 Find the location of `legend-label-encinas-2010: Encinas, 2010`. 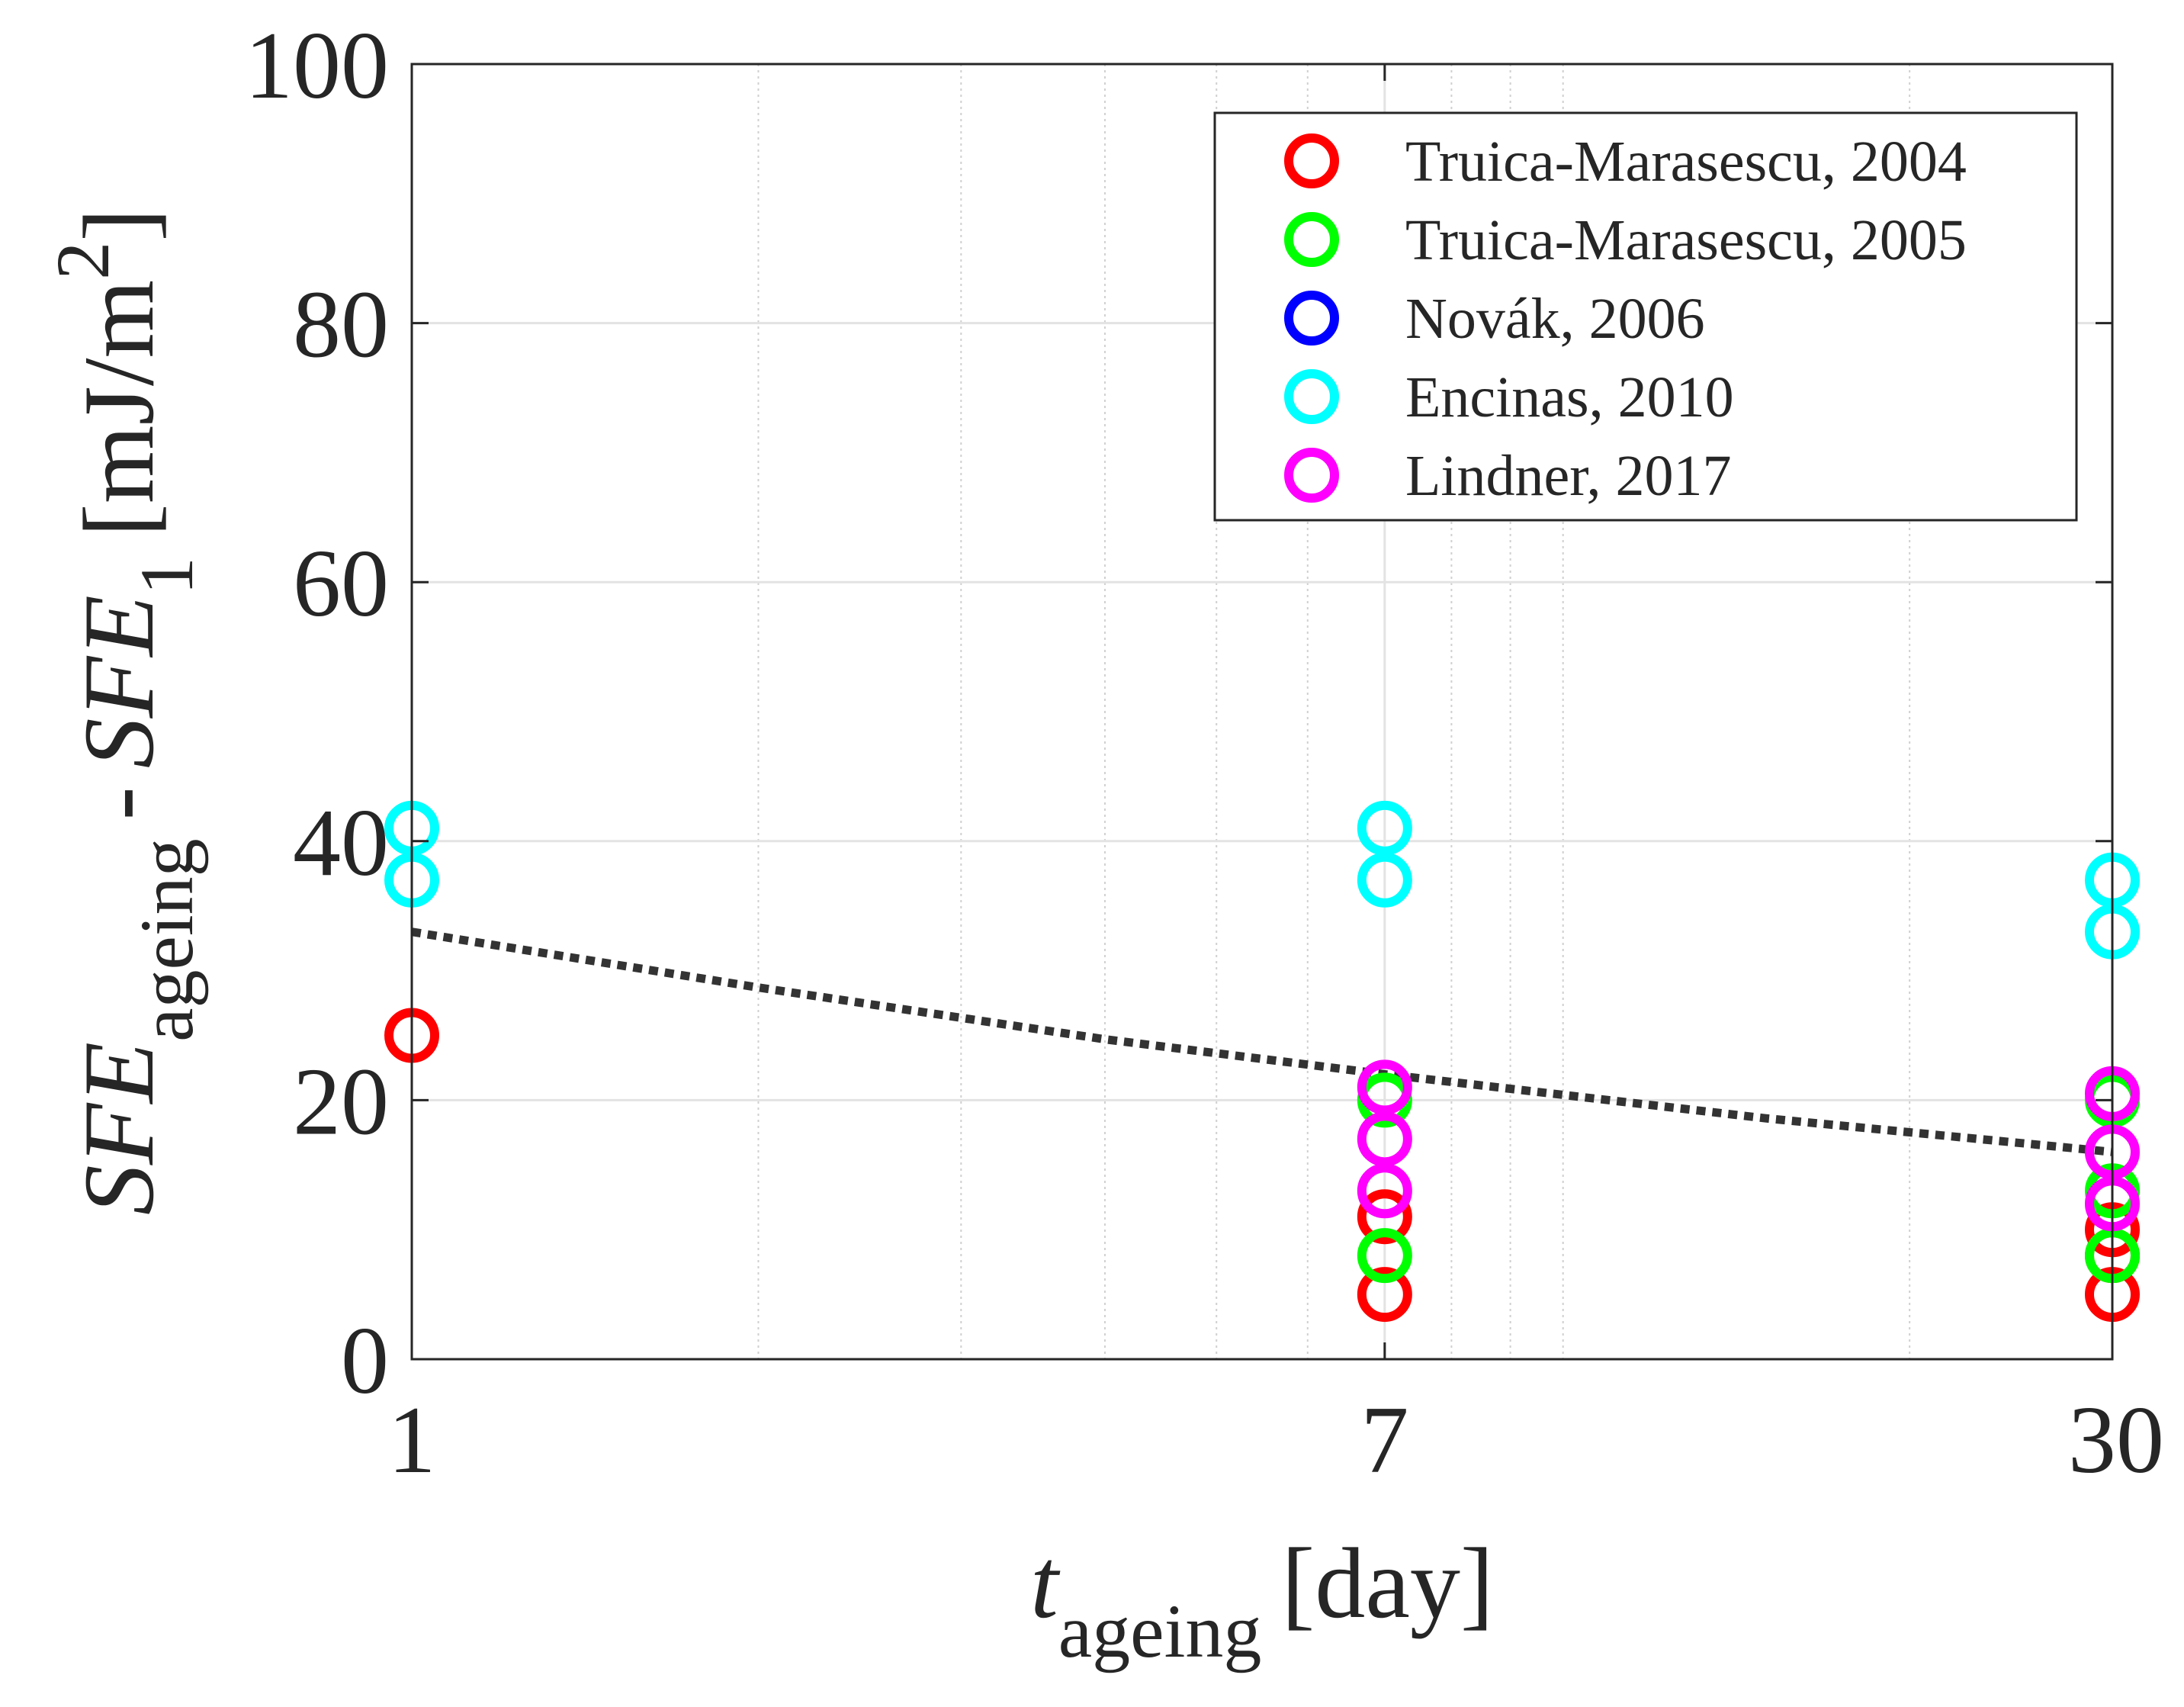

legend-label-encinas-2010: Encinas, 2010 is located at coordinates (1570, 397).